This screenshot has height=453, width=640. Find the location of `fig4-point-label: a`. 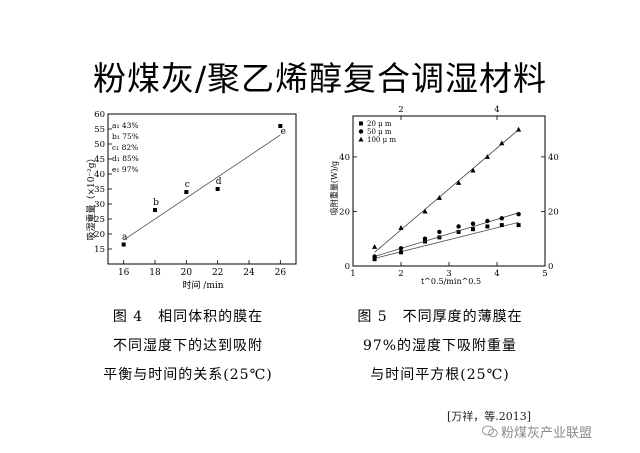

fig4-point-label: a is located at coordinates (125, 238).